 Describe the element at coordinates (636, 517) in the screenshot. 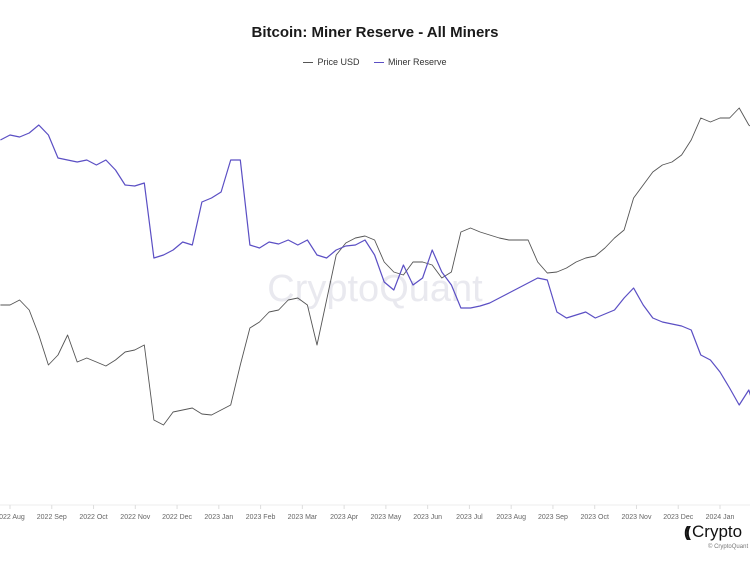

I see `x-tick-label: 2023 Nov` at that location.